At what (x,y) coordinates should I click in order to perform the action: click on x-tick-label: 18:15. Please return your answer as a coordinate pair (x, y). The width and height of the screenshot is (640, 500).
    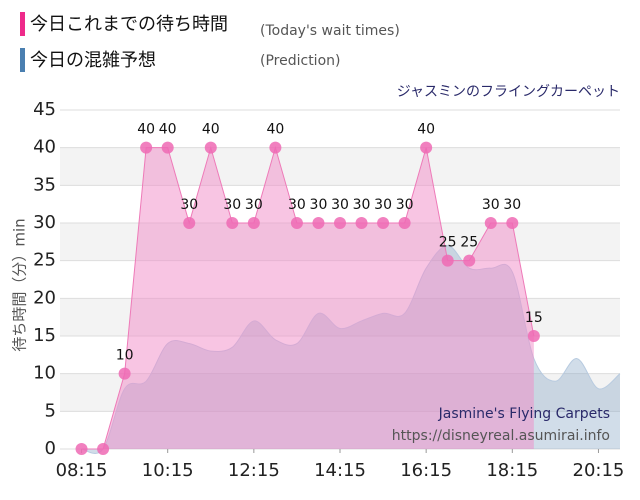
    Looking at the image, I should click on (512, 470).